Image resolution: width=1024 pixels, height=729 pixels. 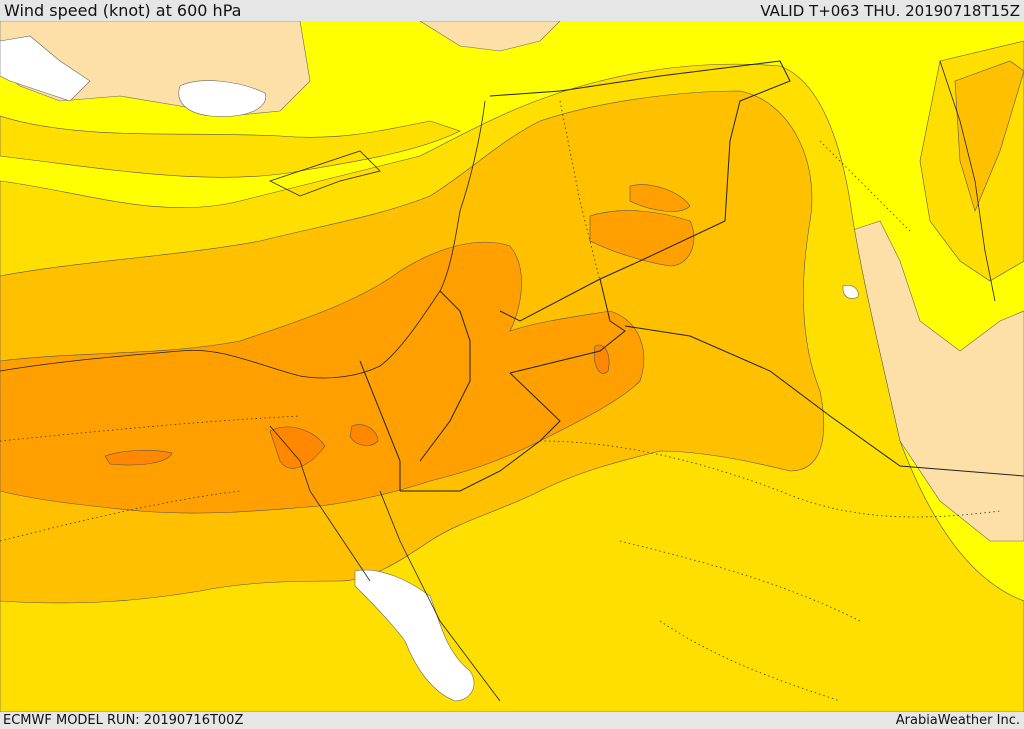 I want to click on wind-level-5-iraq-patch, so click(x=660, y=198).